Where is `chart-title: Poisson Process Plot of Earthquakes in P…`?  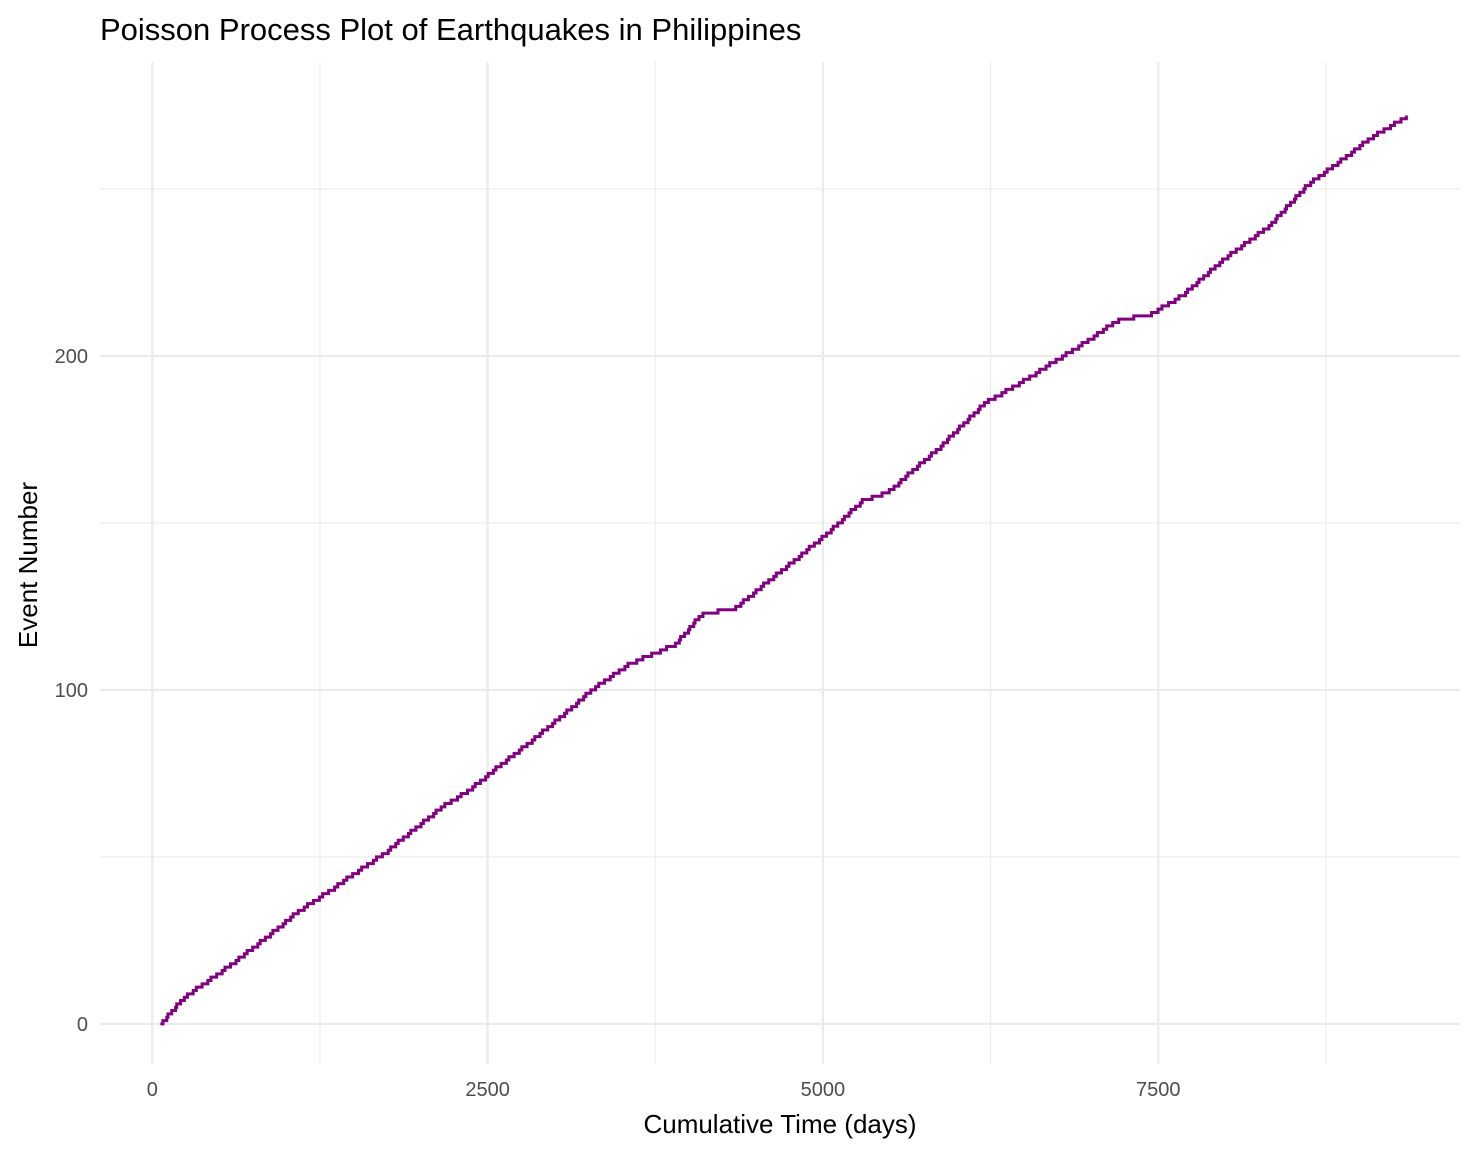 chart-title: Poisson Process Plot of Earthquakes in P… is located at coordinates (450, 29).